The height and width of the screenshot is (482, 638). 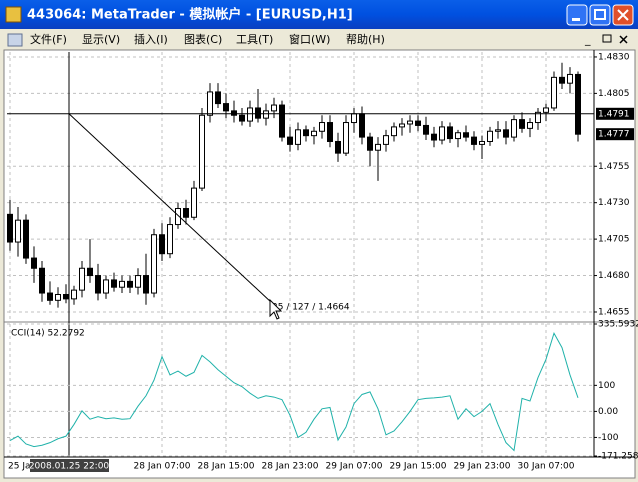 What do you see at coordinates (614, 312) in the screenshot?
I see `y-tick-label: 1.4655` at bounding box center [614, 312].